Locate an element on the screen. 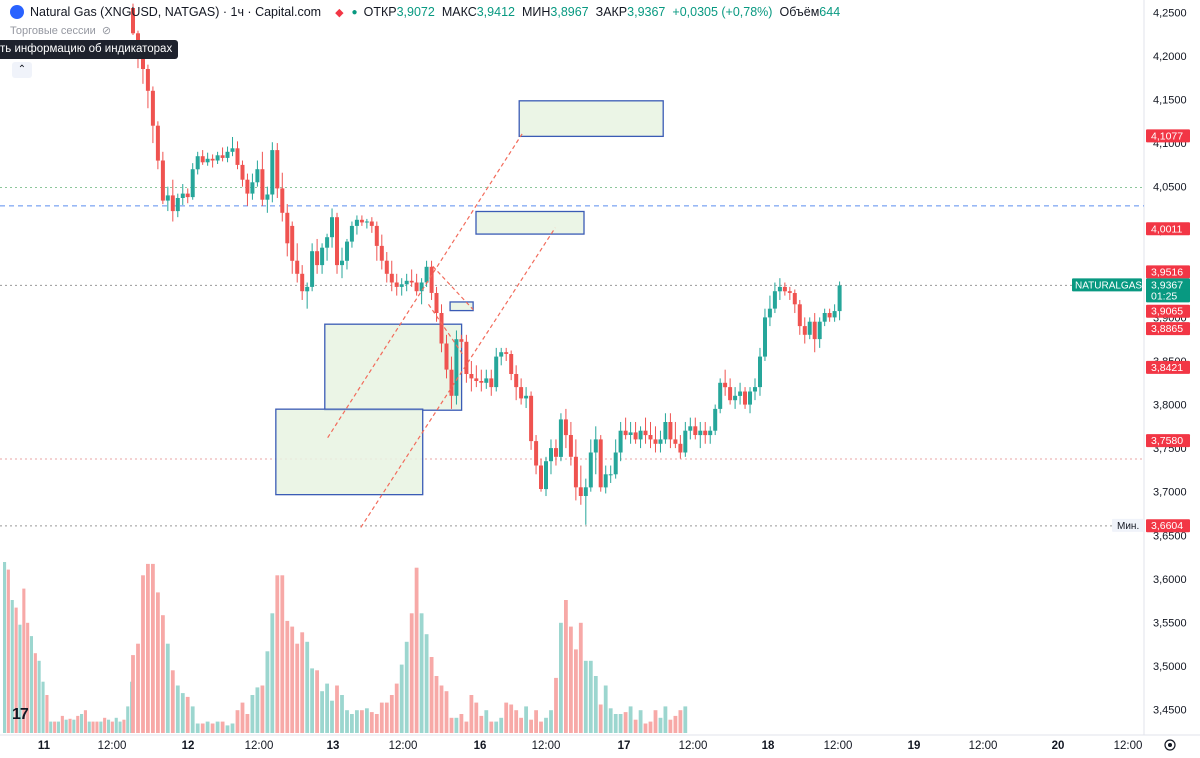  indicator-tooltip: ть информацию об индикаторах is located at coordinates (89, 49).